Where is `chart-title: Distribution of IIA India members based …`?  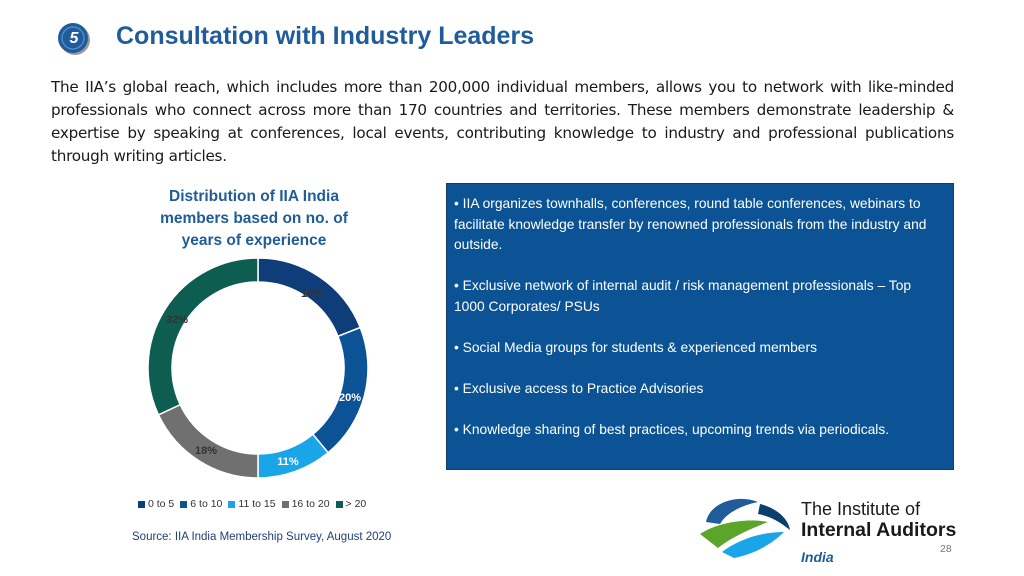
chart-title: Distribution of IIA India members based … is located at coordinates (254, 218).